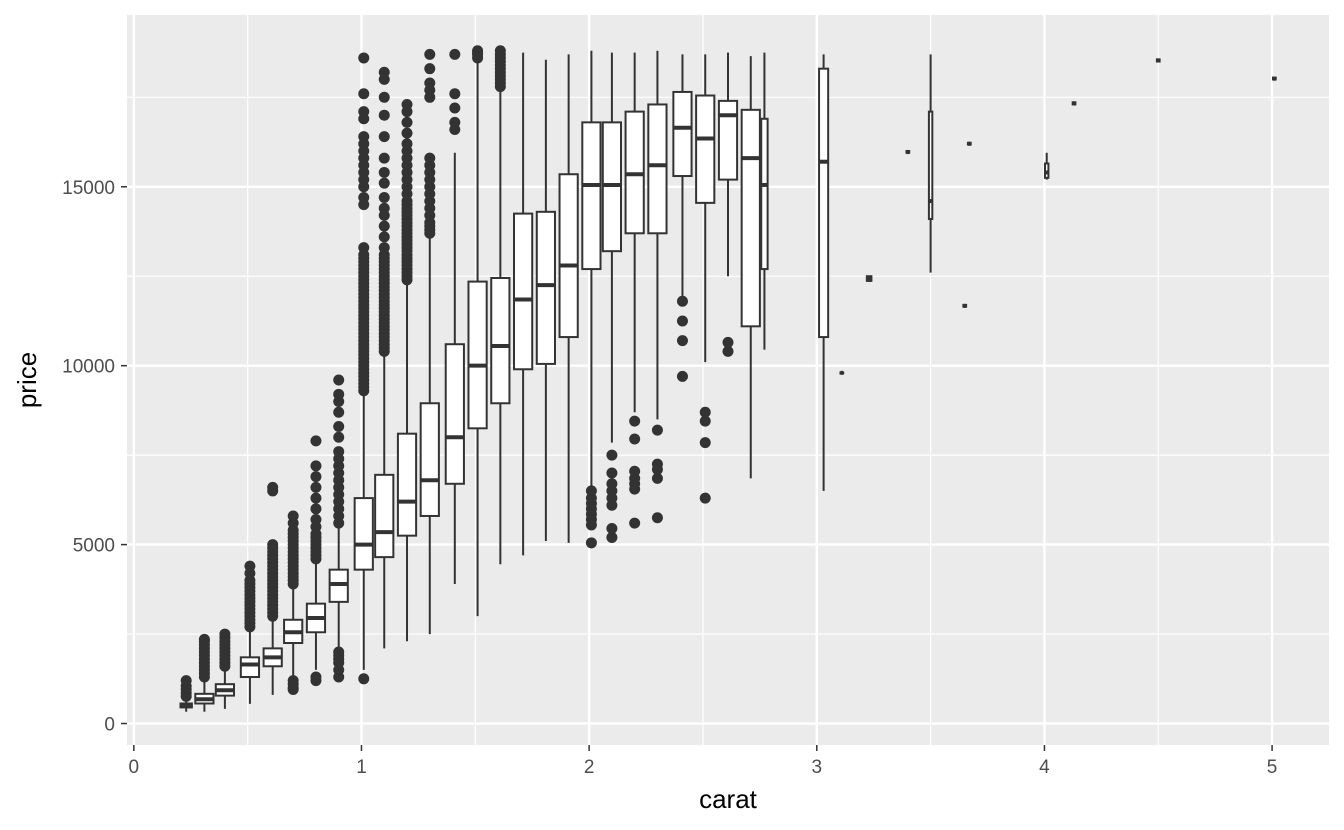 Image resolution: width=1344 pixels, height=830 pixels. Describe the element at coordinates (27, 380) in the screenshot. I see `y-axis-title: price` at that location.